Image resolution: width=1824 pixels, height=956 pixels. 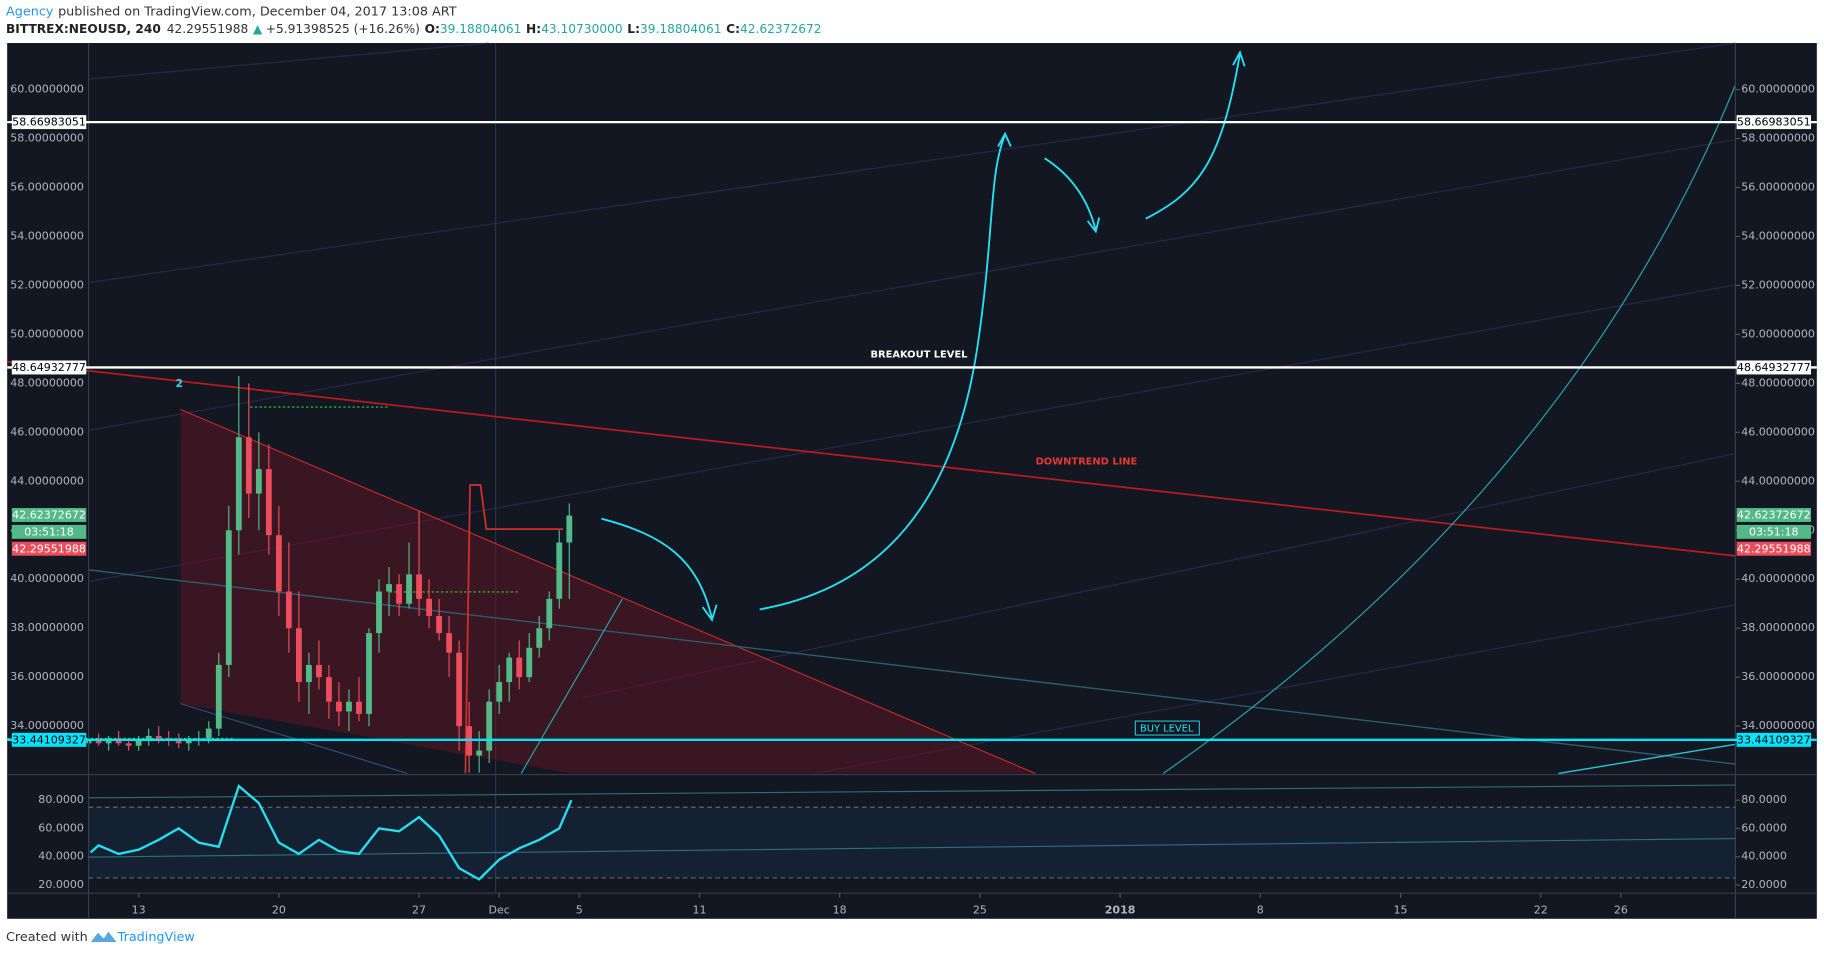 I want to click on y-tick-label: 40.00000000, so click(x=1778, y=578).